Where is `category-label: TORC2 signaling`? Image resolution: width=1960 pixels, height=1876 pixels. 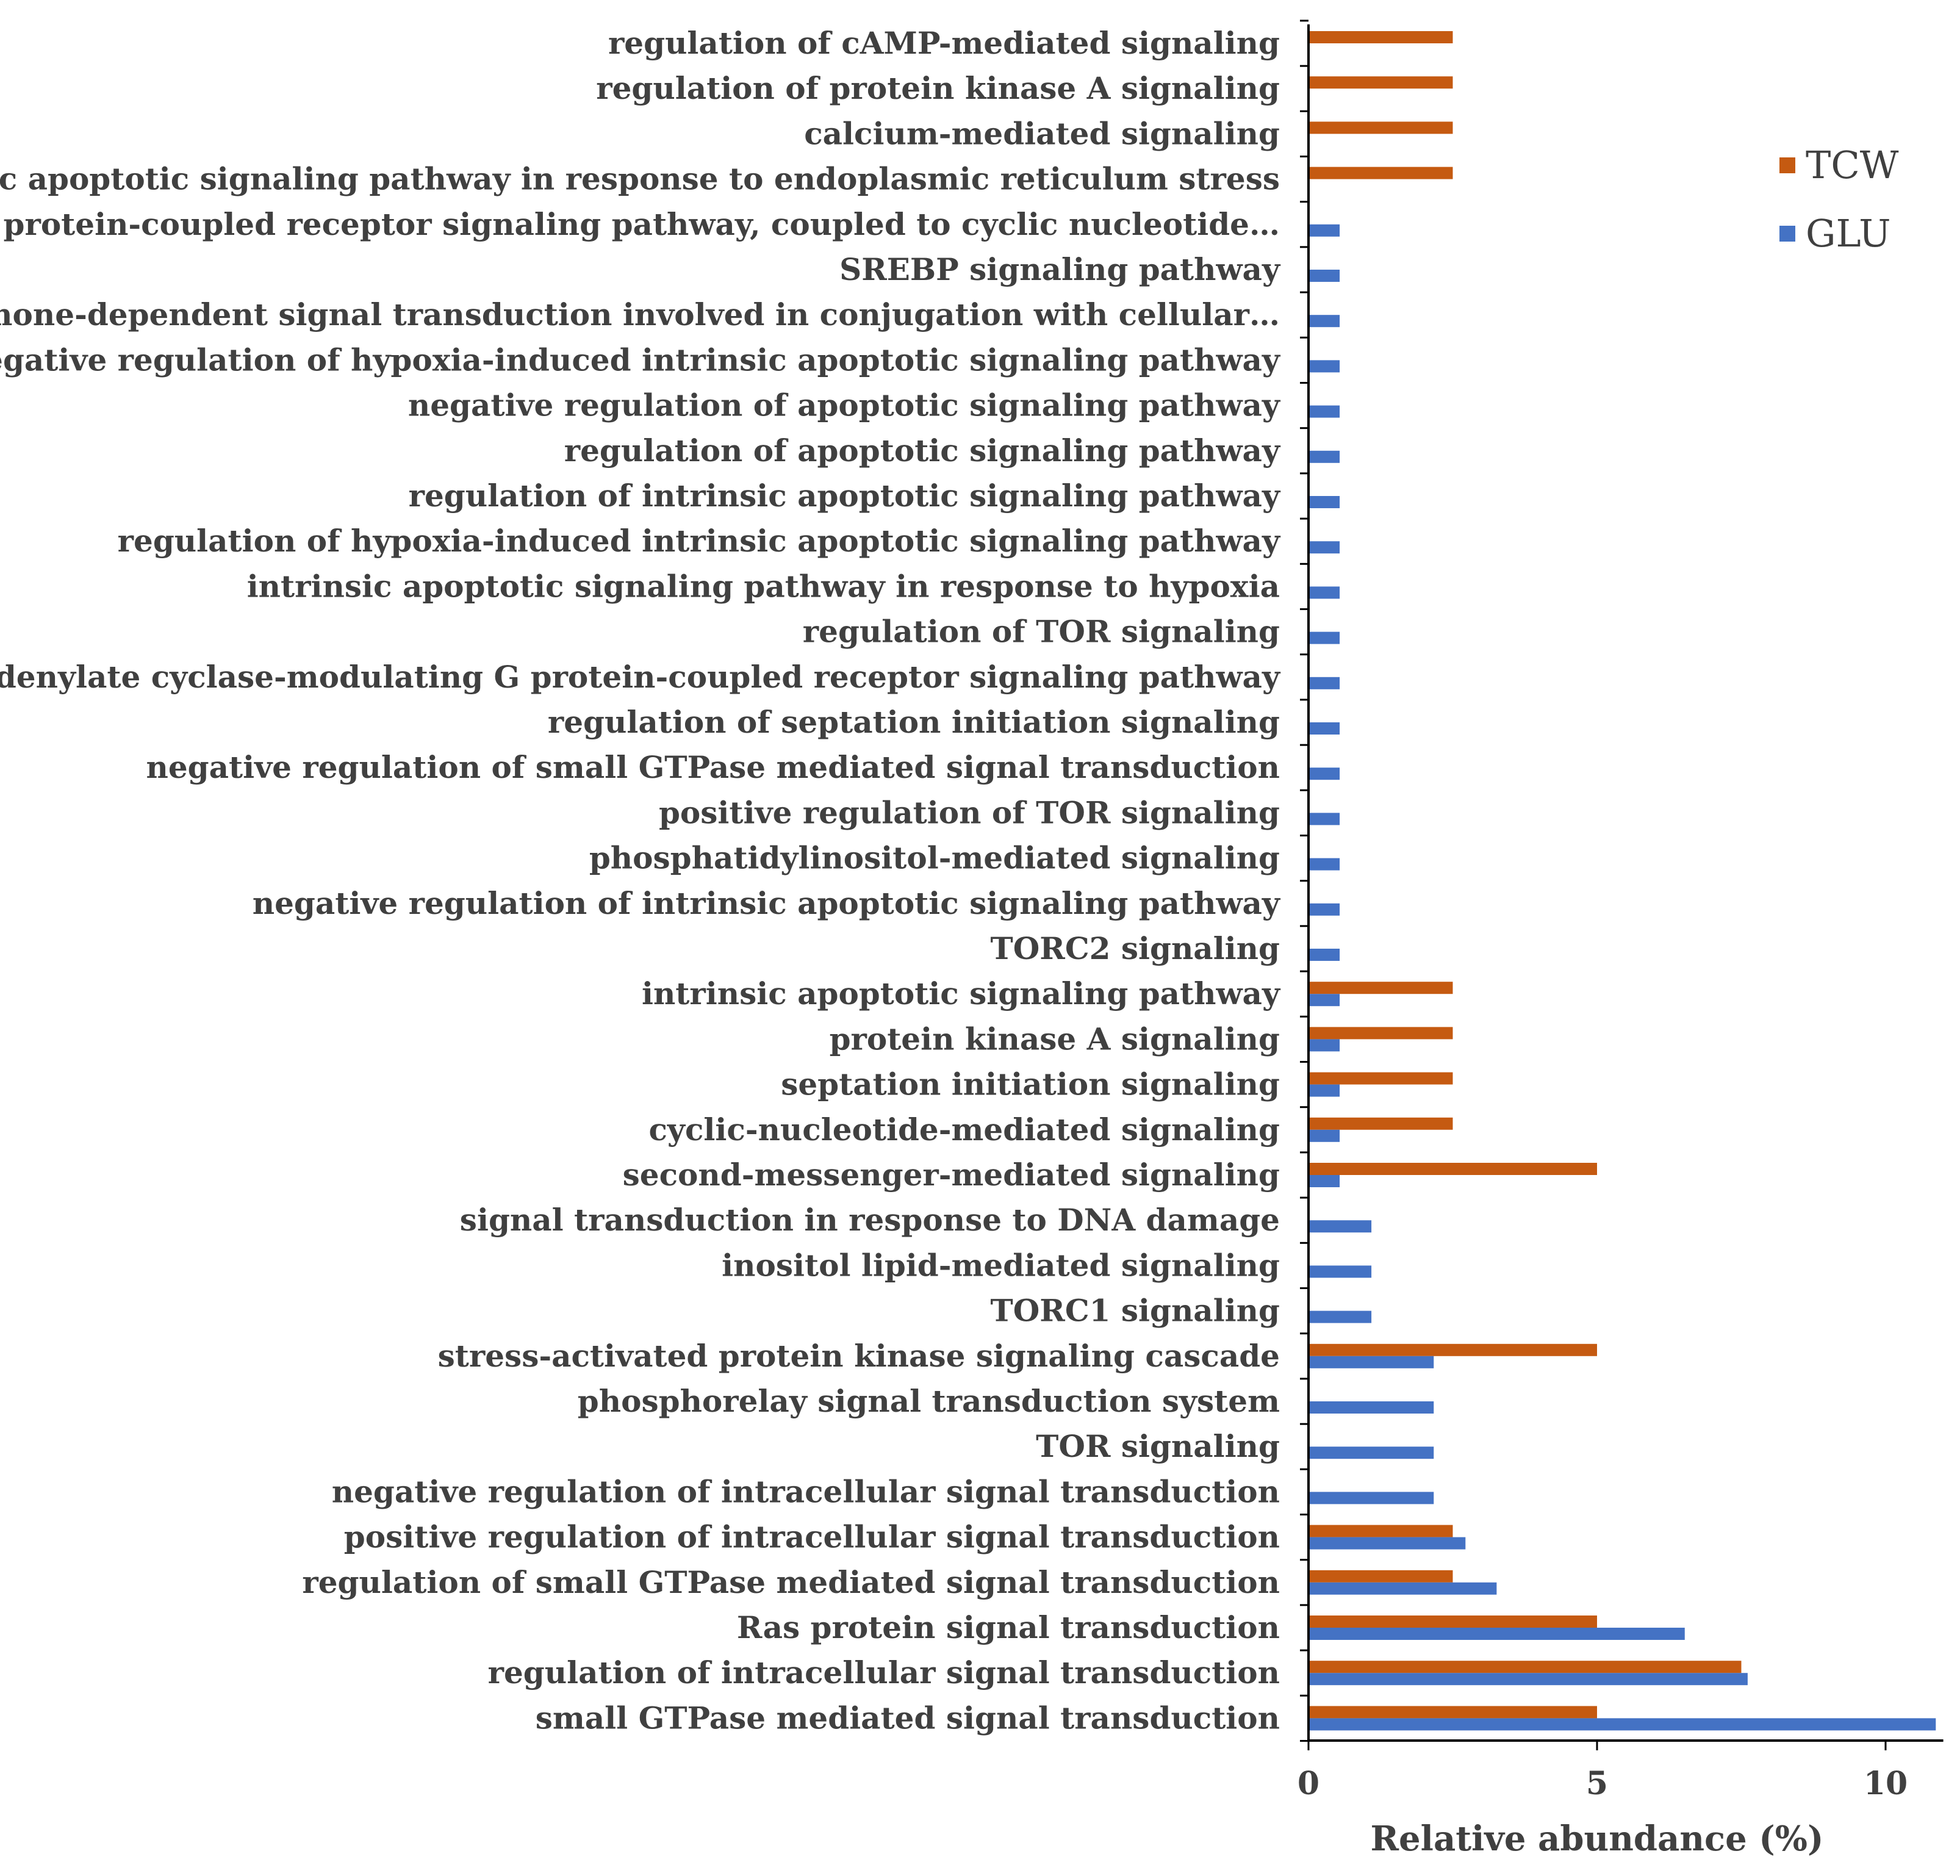 category-label: TORC2 signaling is located at coordinates (1135, 948).